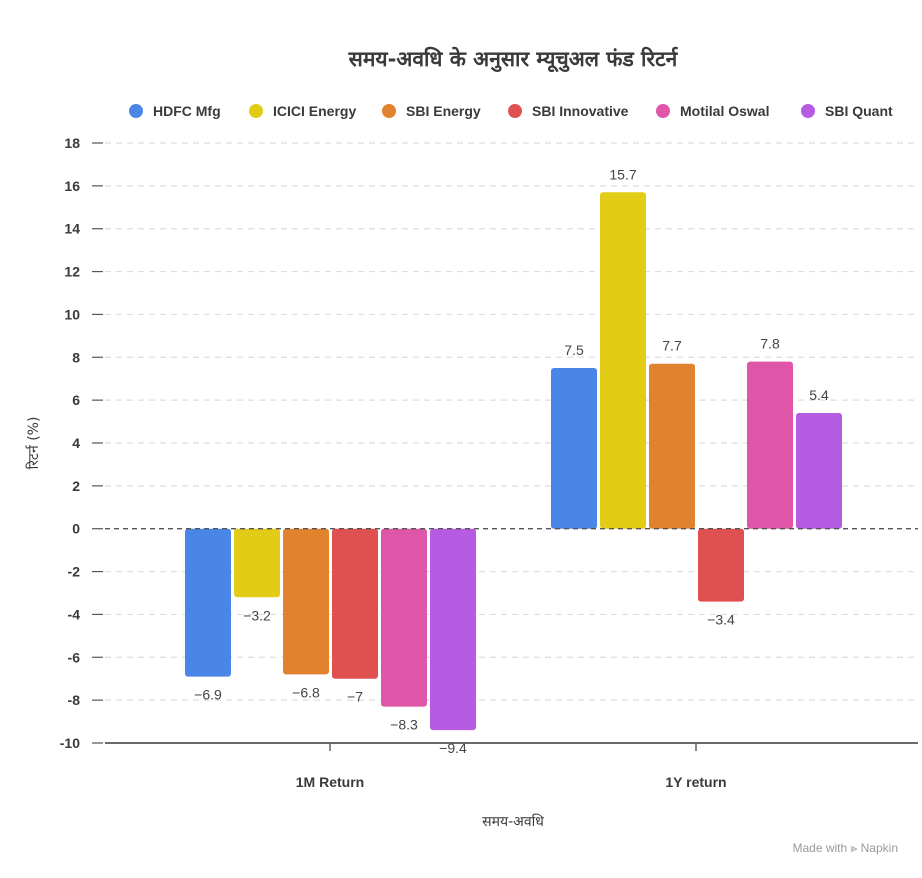  Describe the element at coordinates (819, 395) in the screenshot. I see `value-label: 5.4` at that location.